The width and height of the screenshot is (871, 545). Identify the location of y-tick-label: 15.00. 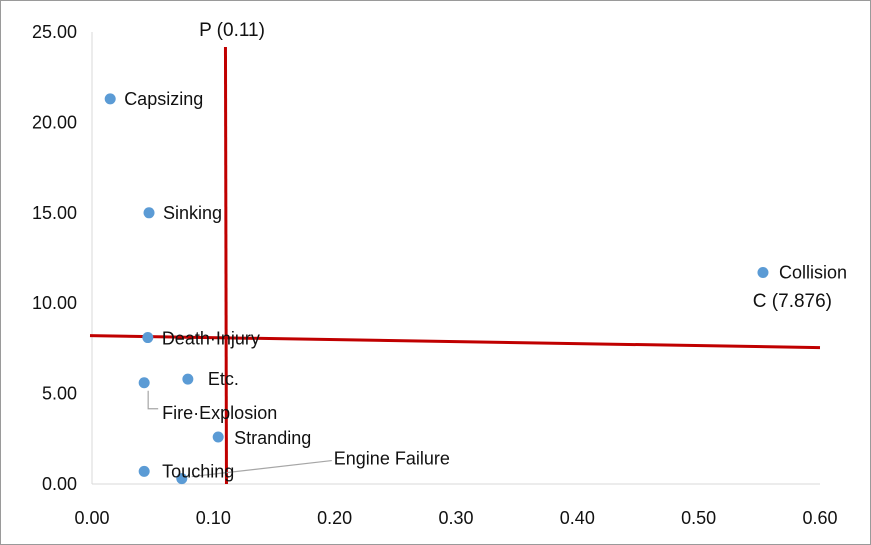
(54, 213).